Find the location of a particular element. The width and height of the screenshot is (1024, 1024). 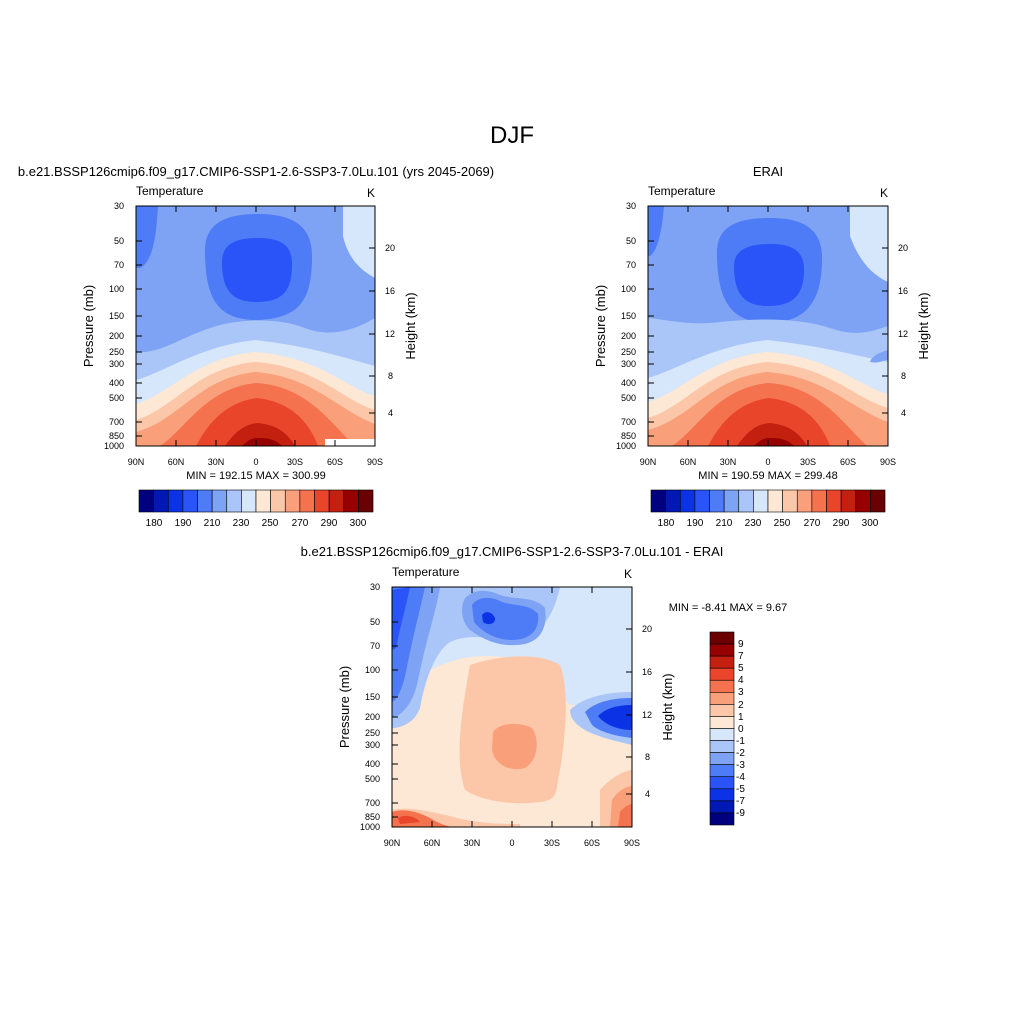

y2-tick-label: 16 is located at coordinates (390, 291).